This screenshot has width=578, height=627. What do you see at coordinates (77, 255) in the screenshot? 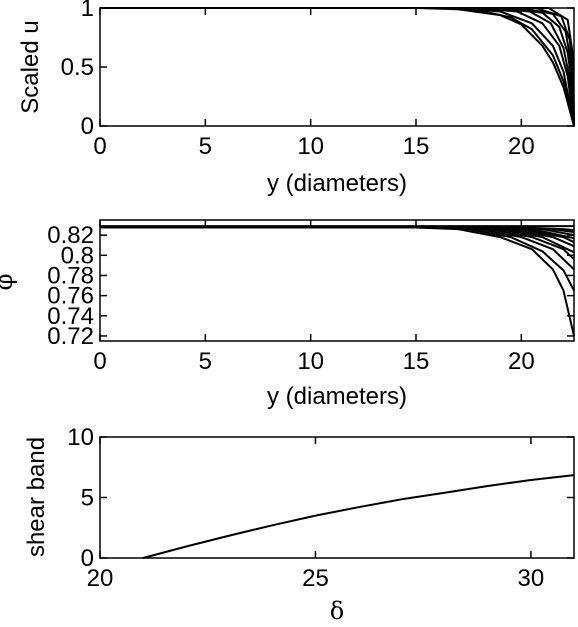
I see `y-tick-label: 0.8` at bounding box center [77, 255].